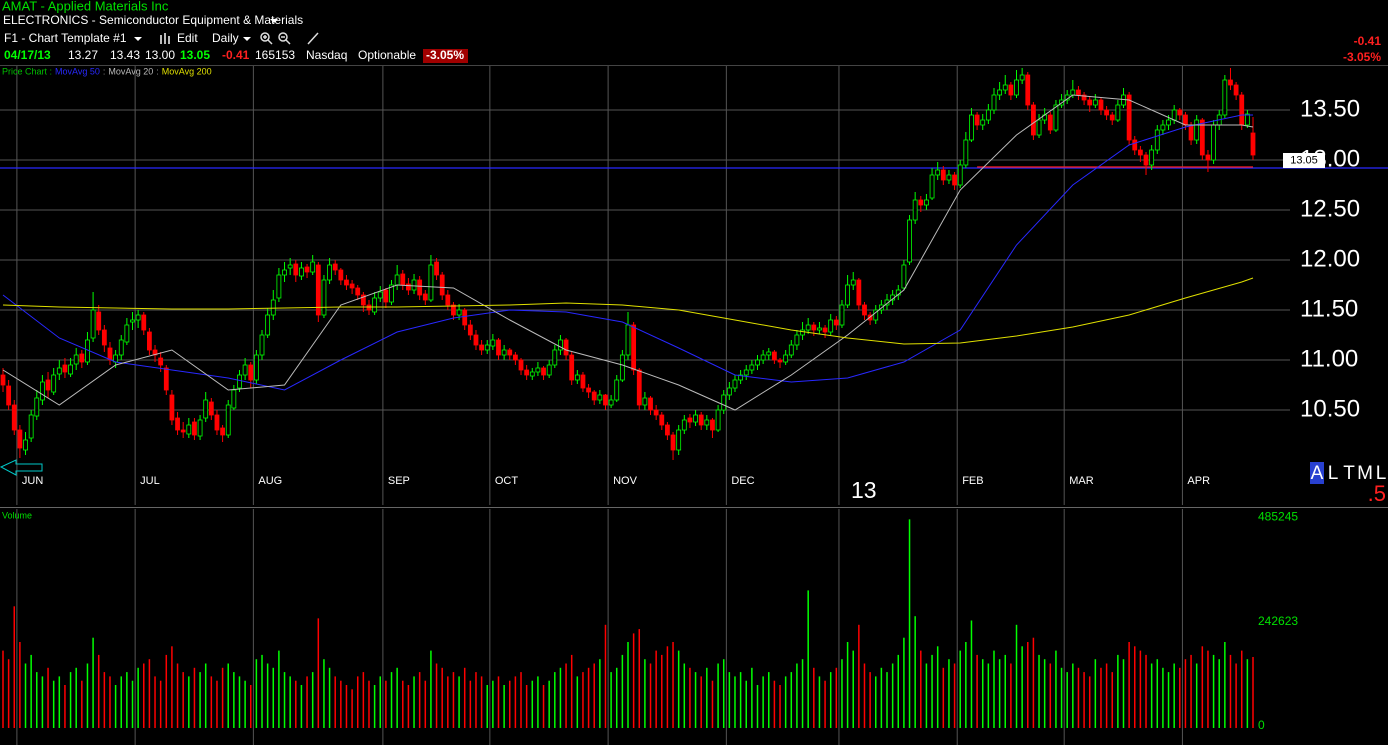 This screenshot has width=1388, height=745. What do you see at coordinates (387, 55) in the screenshot?
I see `quote-optionable: Optionable` at bounding box center [387, 55].